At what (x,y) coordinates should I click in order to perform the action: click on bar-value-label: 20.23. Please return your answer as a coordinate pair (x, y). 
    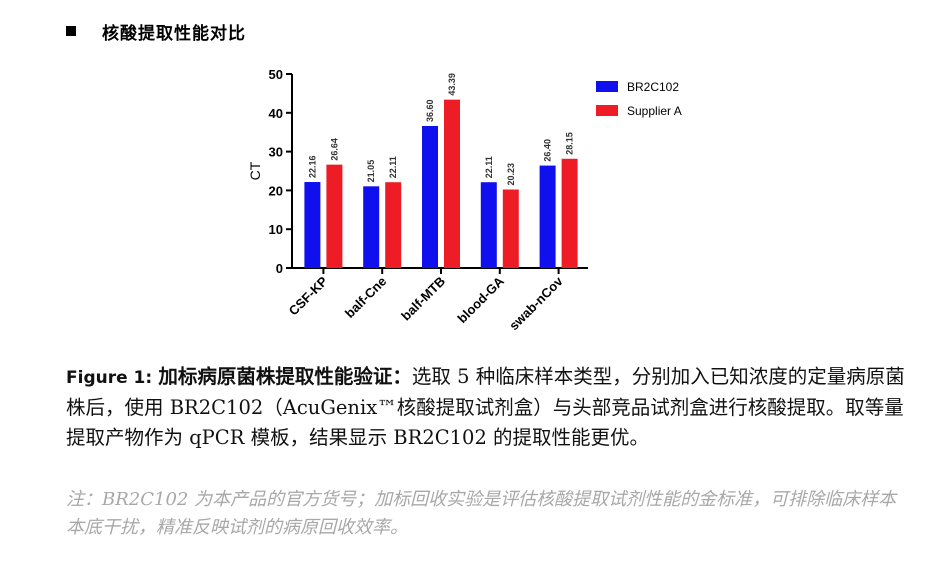
    Looking at the image, I should click on (511, 174).